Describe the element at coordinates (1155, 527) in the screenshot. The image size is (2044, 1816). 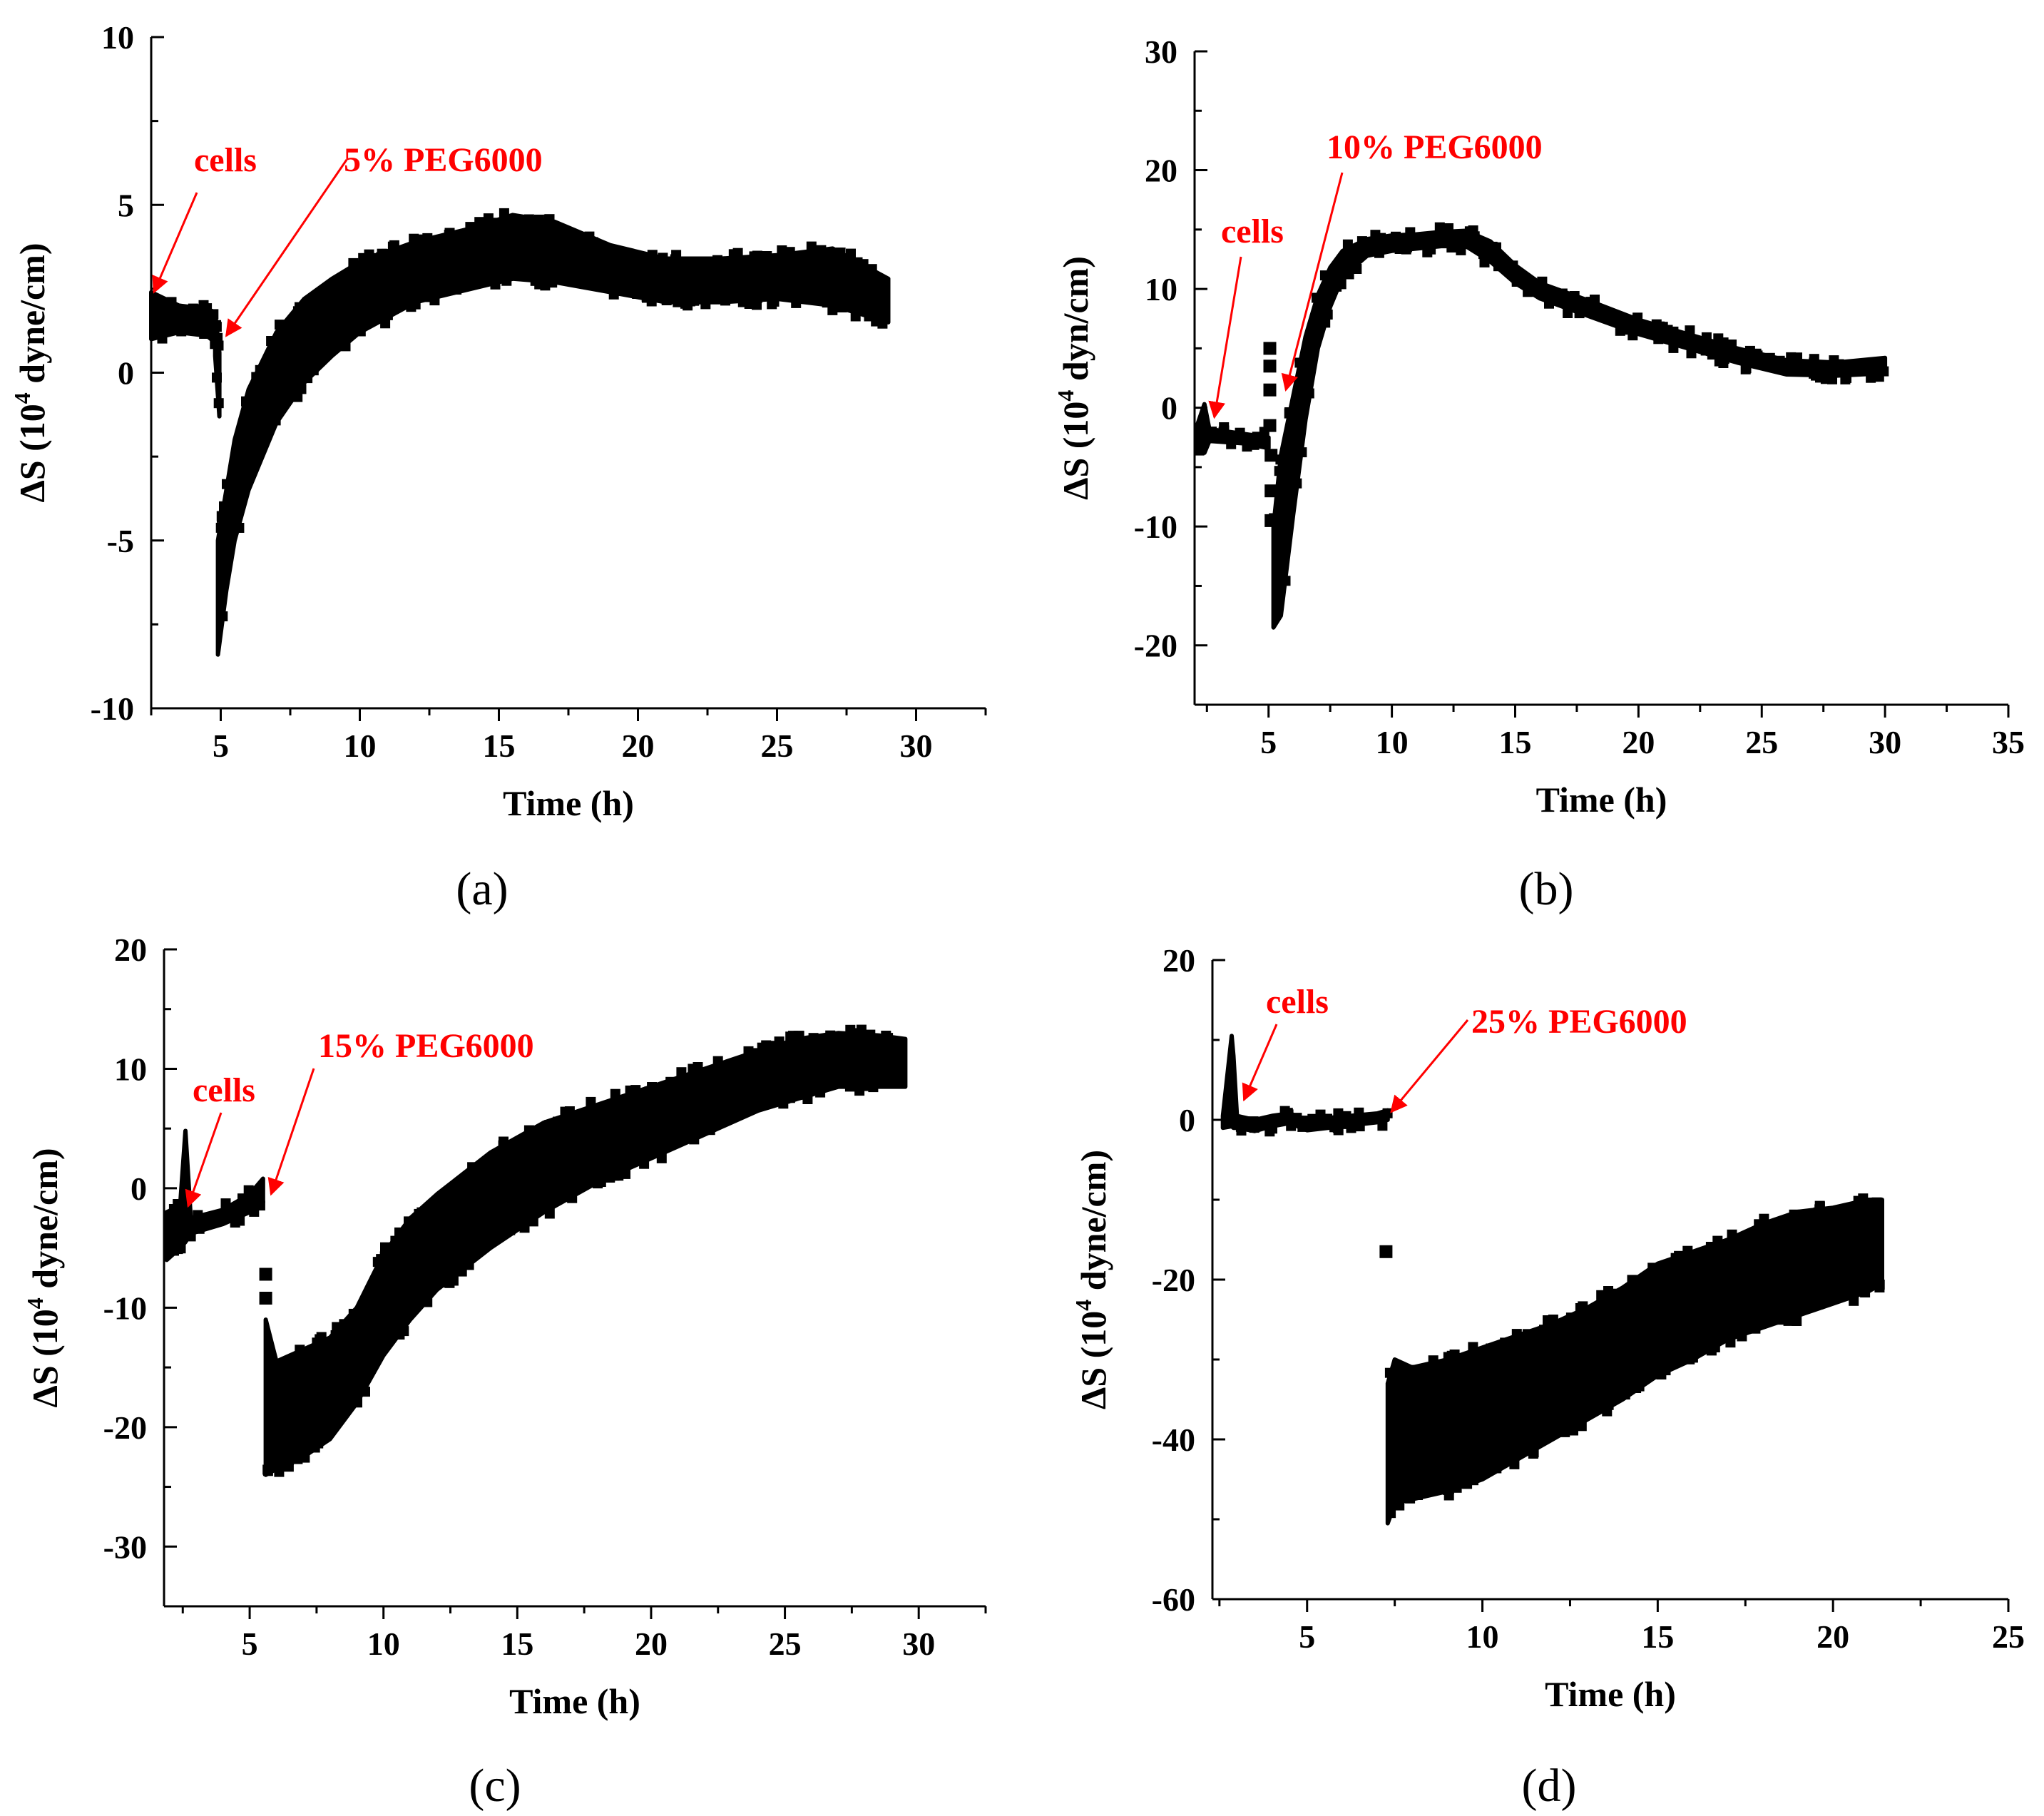
I see `y-tick-label: -10` at that location.